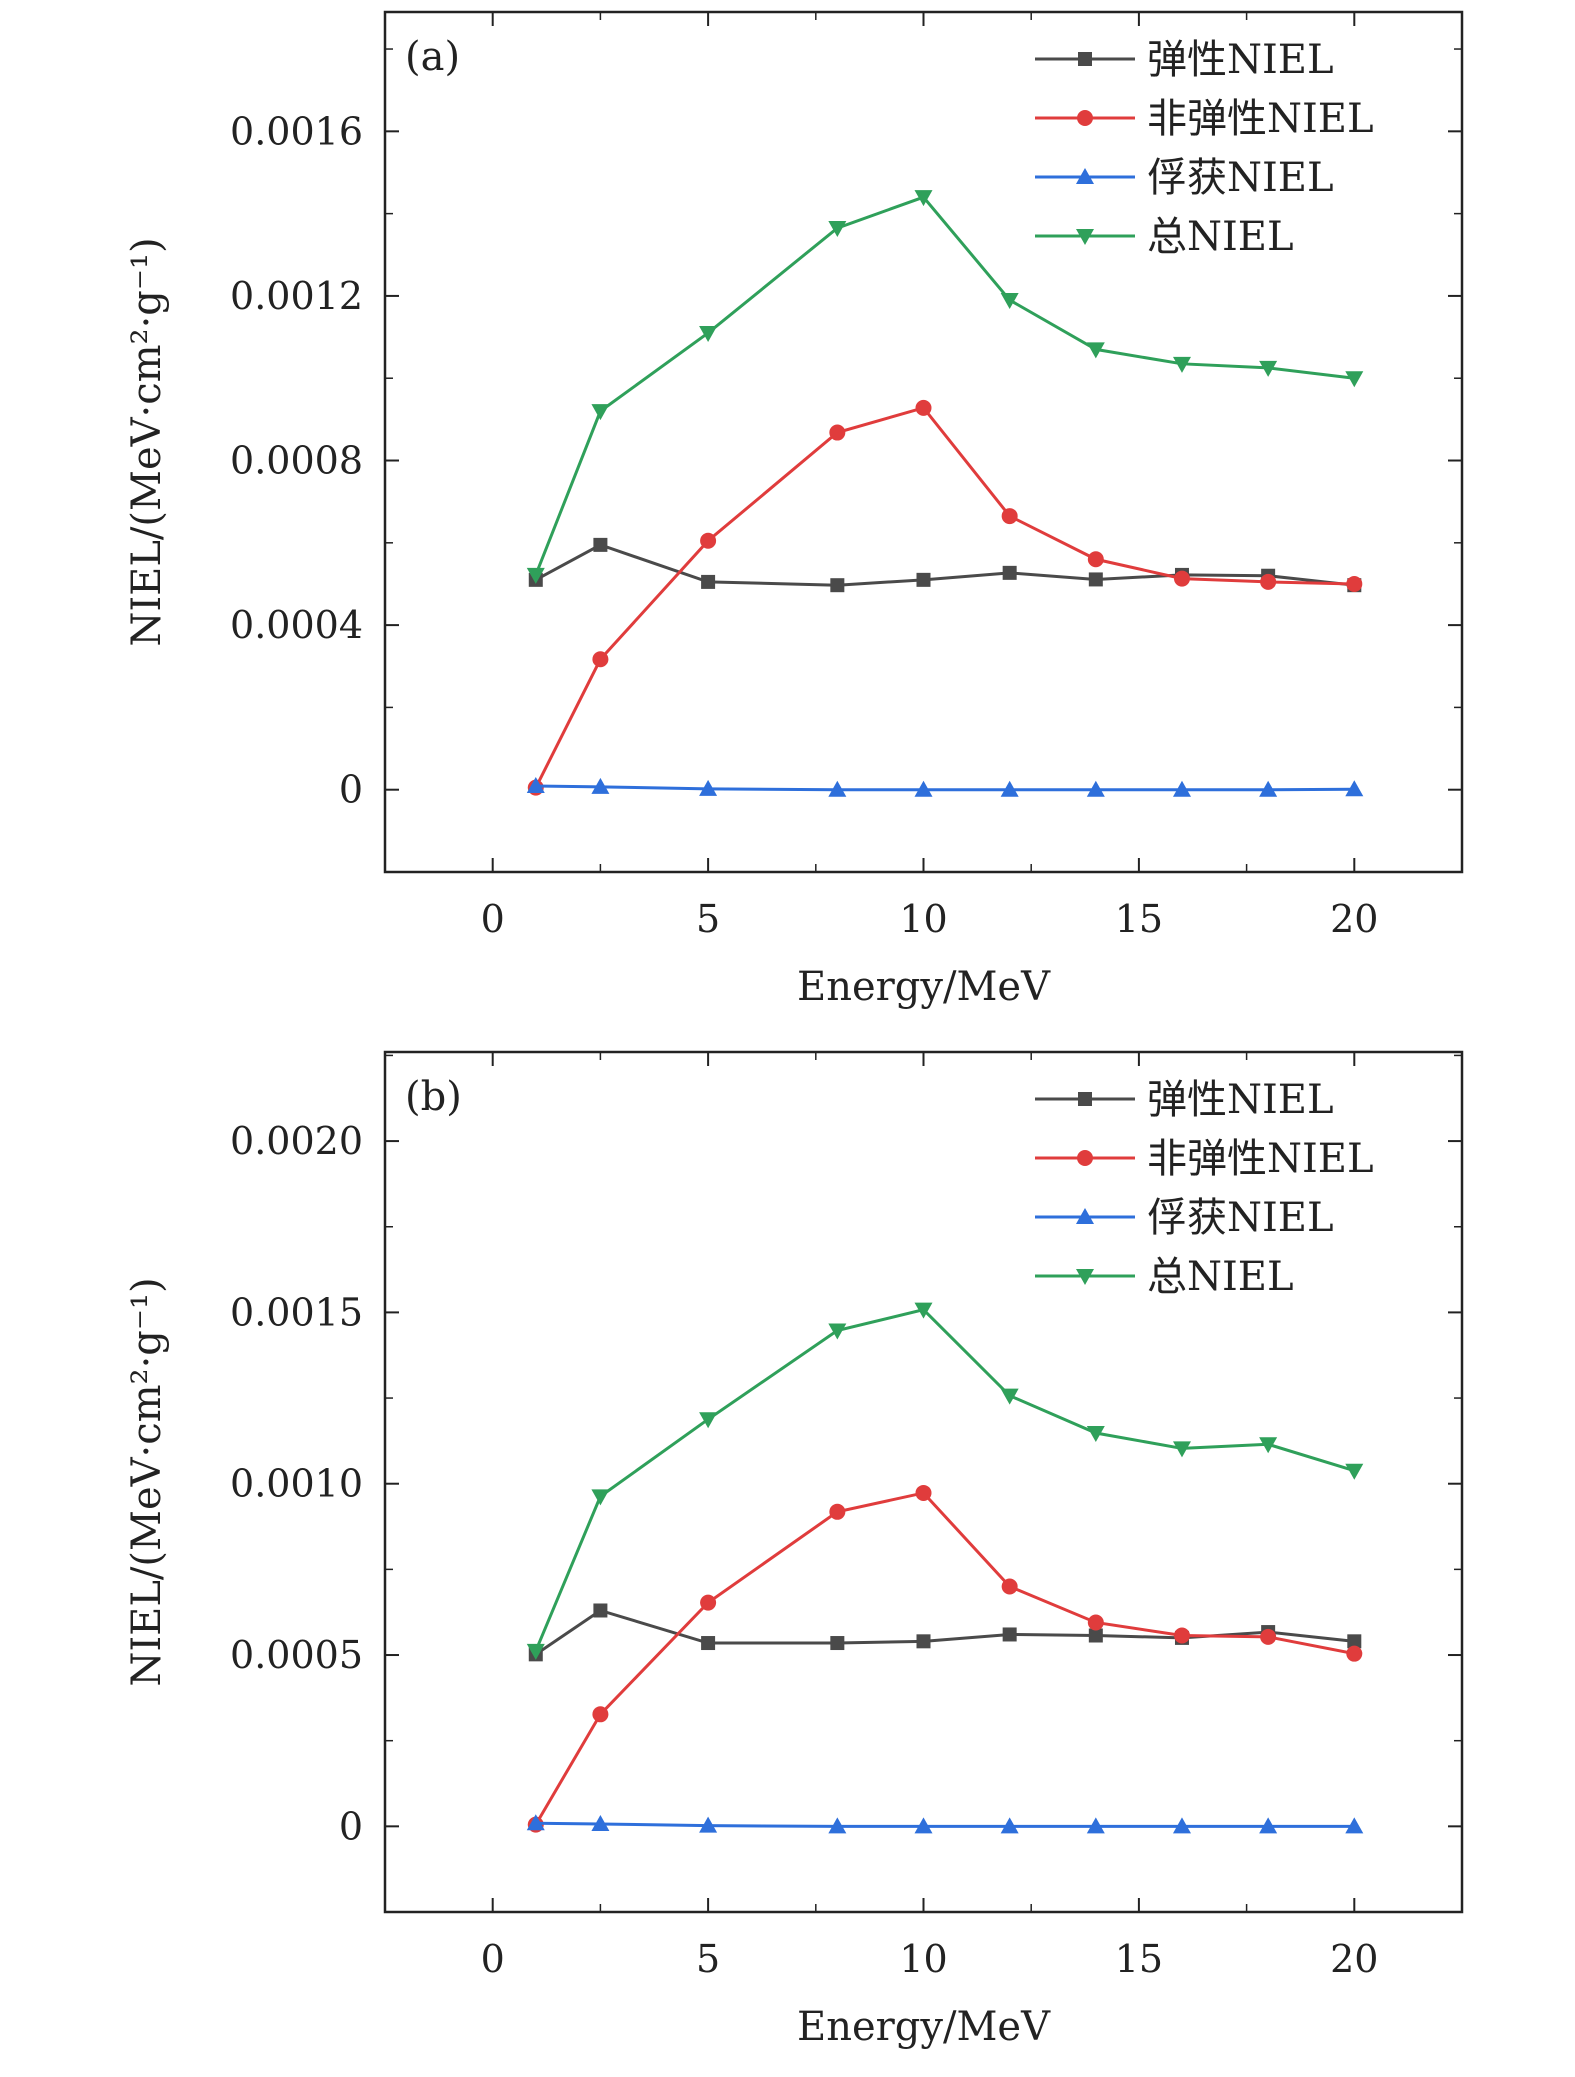 The image size is (1575, 2077). What do you see at coordinates (1139, 919) in the screenshot?
I see `x-tick-label-a: 15` at bounding box center [1139, 919].